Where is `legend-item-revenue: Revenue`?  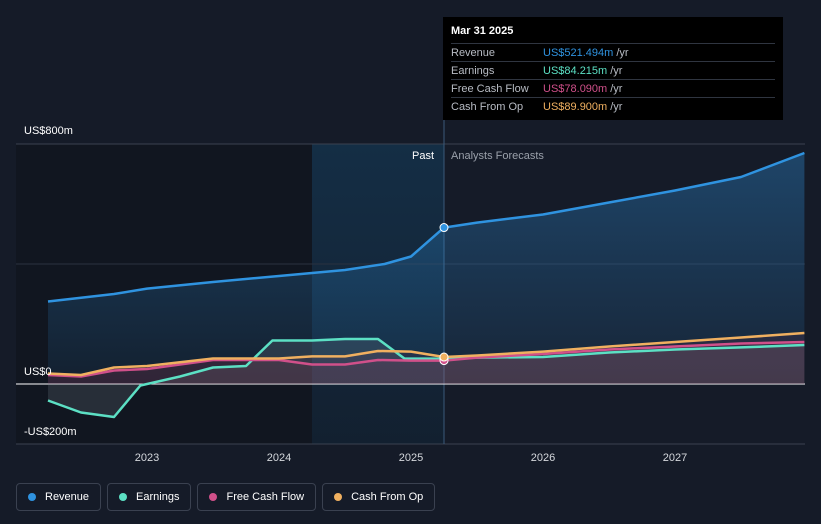 legend-item-revenue: Revenue is located at coordinates (59, 497).